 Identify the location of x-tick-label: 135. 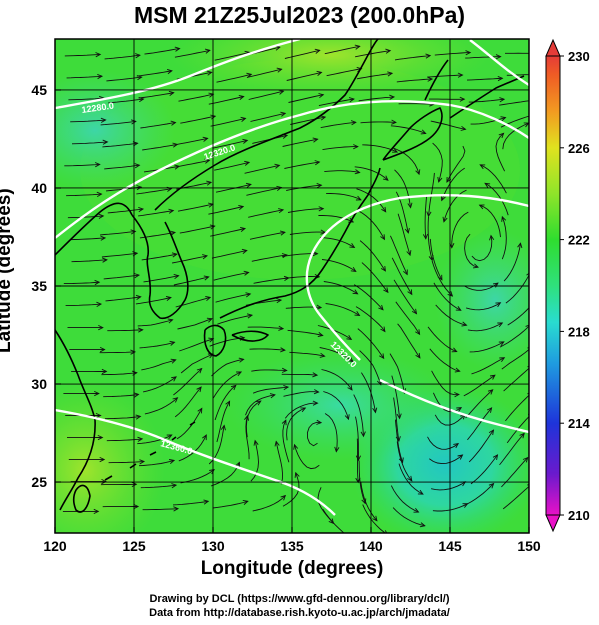
(292, 546).